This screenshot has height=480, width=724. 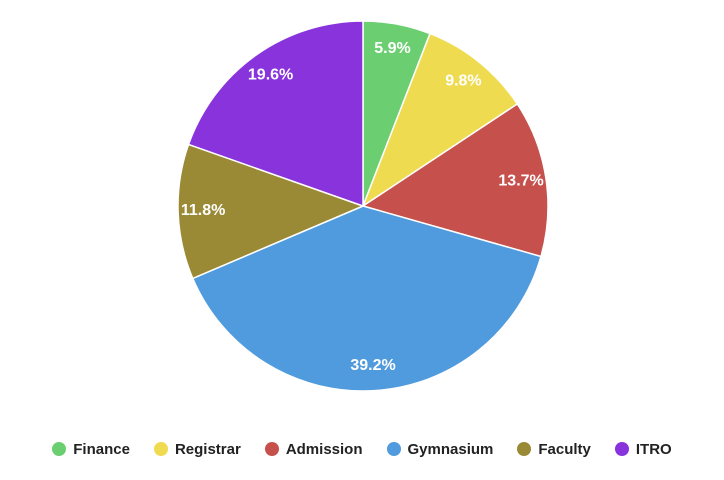 I want to click on pie-slice-registrar, so click(x=440, y=120).